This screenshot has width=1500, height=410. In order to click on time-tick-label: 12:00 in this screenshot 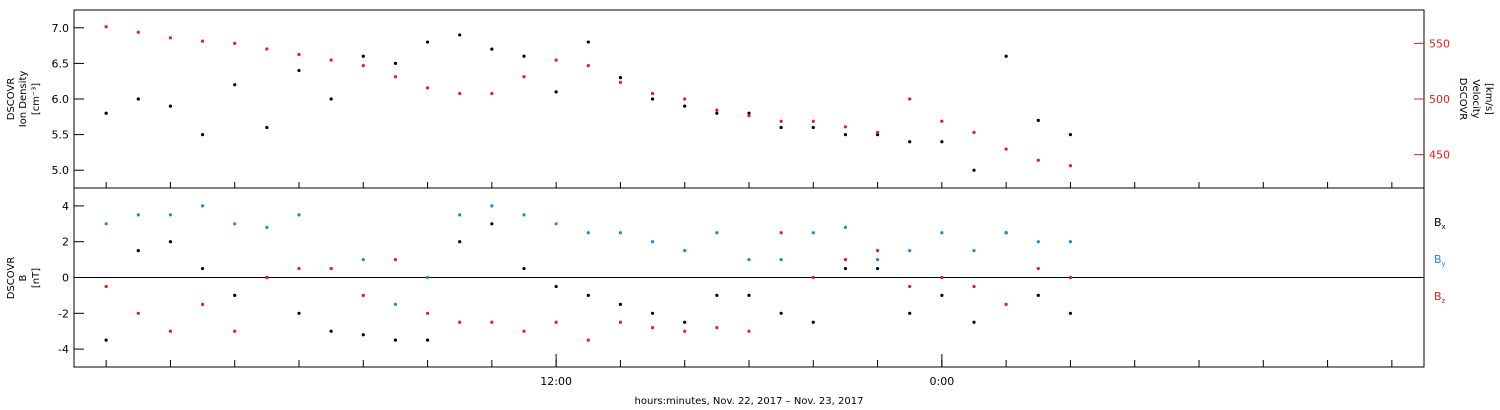, I will do `click(556, 381)`.